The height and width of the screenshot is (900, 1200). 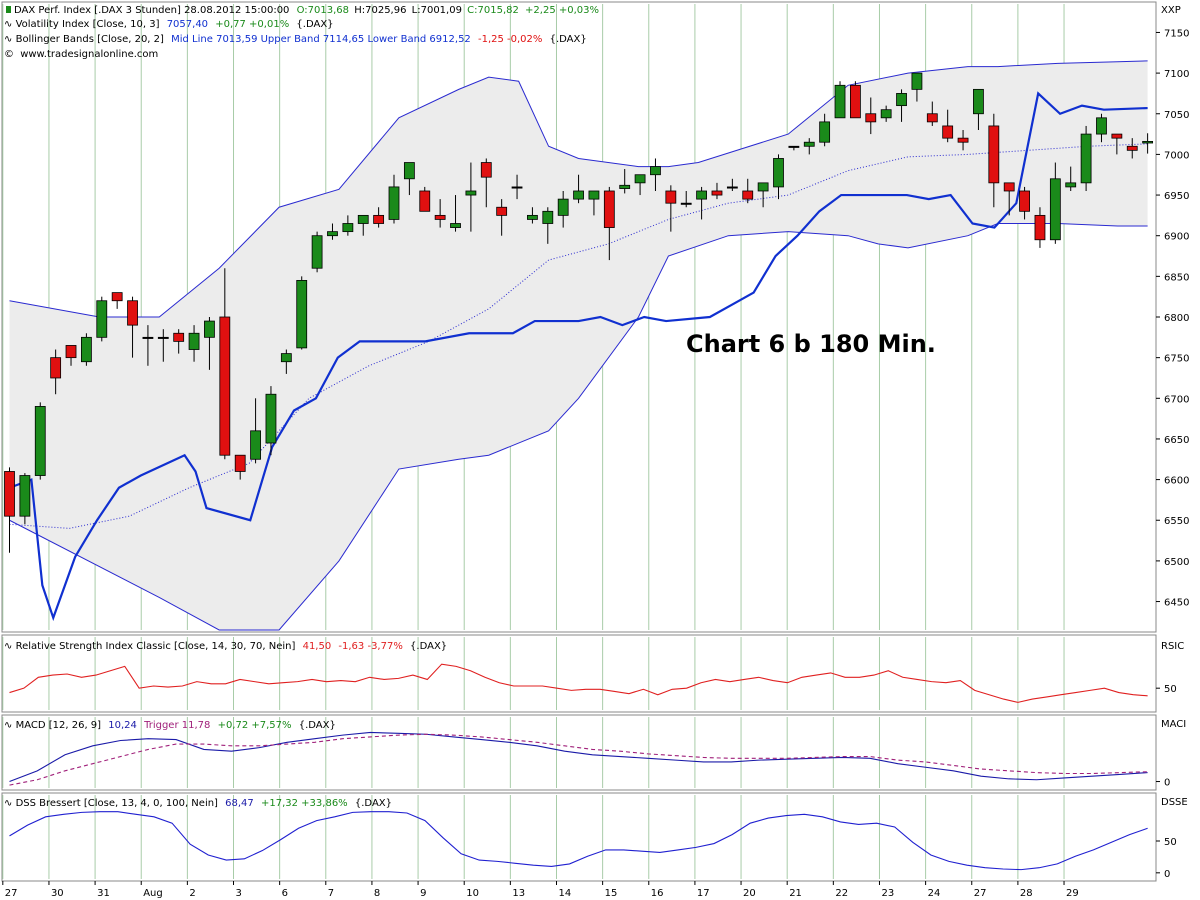 I want to click on rsi-change: -1,63 -3,77%, so click(x=370, y=646).